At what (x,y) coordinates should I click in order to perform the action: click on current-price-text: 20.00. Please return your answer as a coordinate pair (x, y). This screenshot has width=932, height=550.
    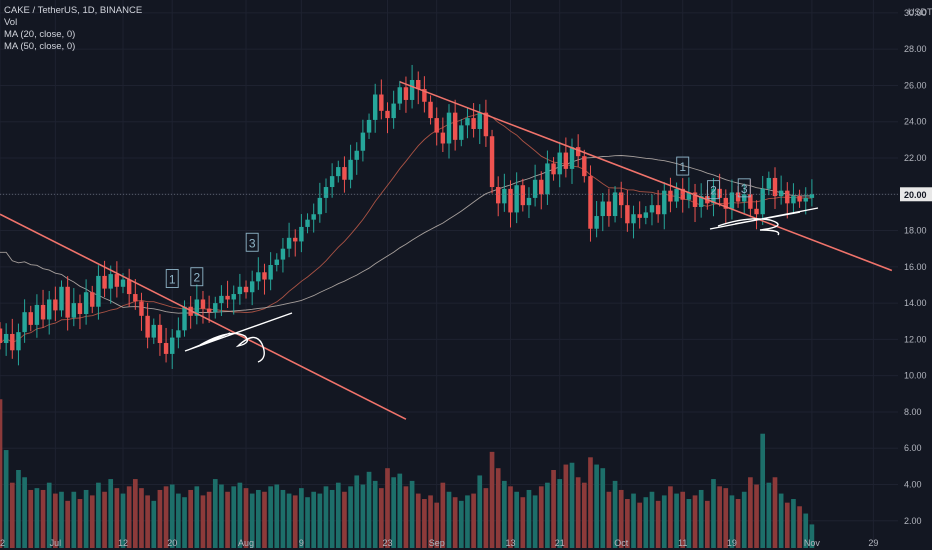
    Looking at the image, I should click on (915, 195).